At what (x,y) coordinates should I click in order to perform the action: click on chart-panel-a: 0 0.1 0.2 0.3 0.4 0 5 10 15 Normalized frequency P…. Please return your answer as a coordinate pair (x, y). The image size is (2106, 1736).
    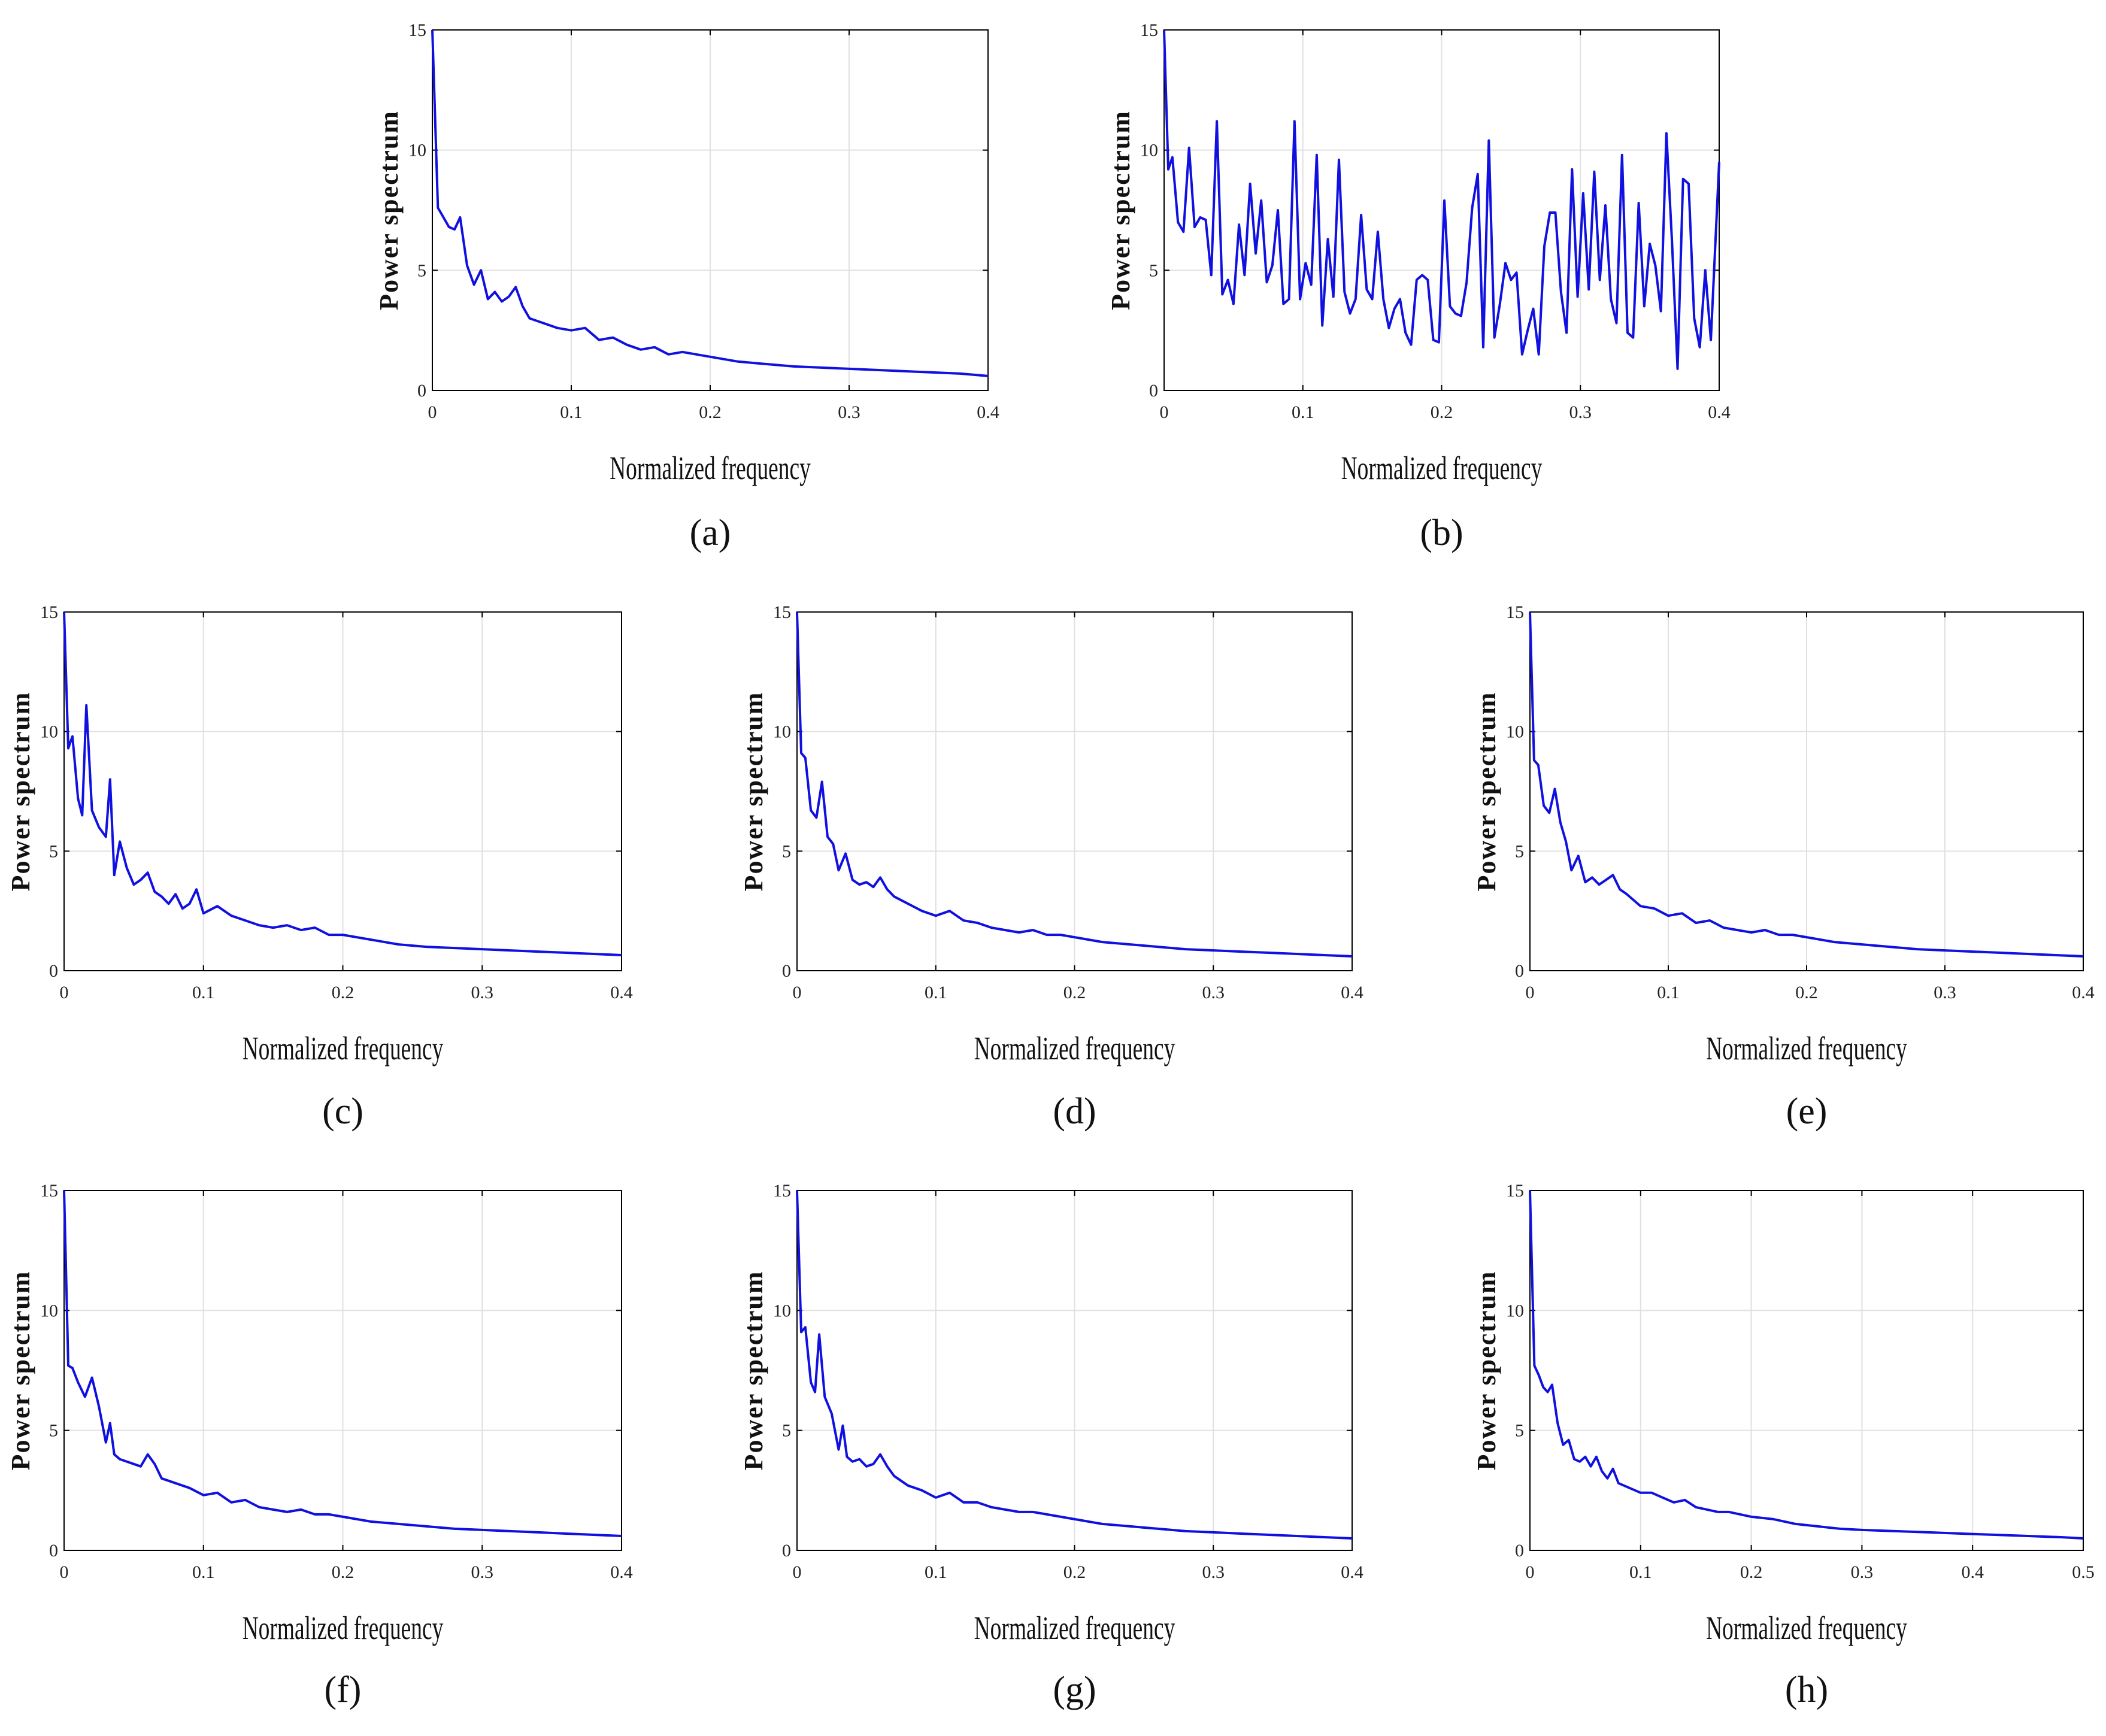
    Looking at the image, I should click on (686, 254).